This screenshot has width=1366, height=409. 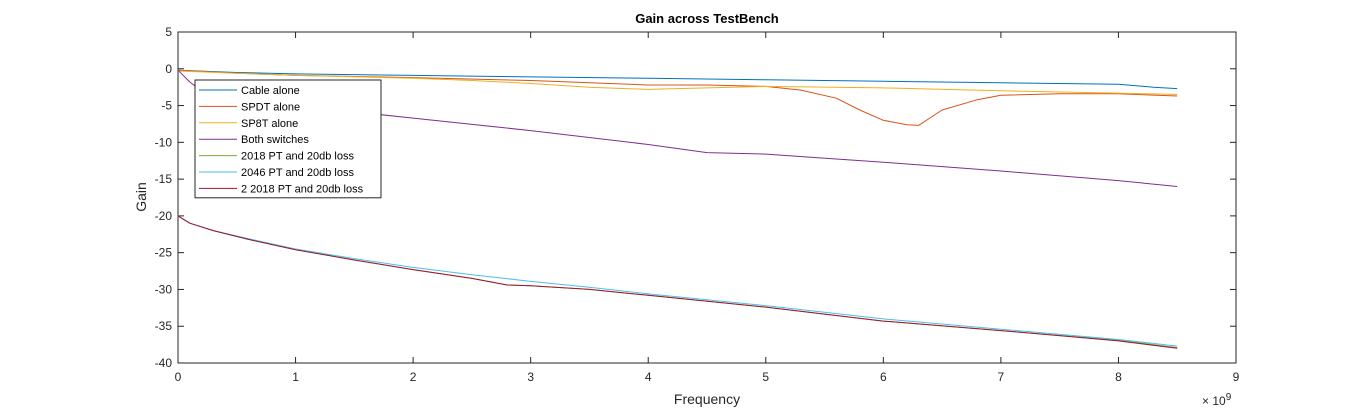 I want to click on x-tick-label: 3, so click(x=530, y=377).